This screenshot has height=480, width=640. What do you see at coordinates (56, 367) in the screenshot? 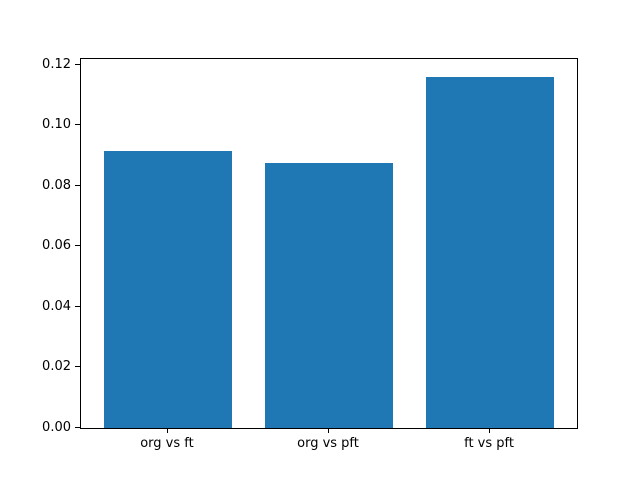
I see `y-tick-label: 0.02` at bounding box center [56, 367].